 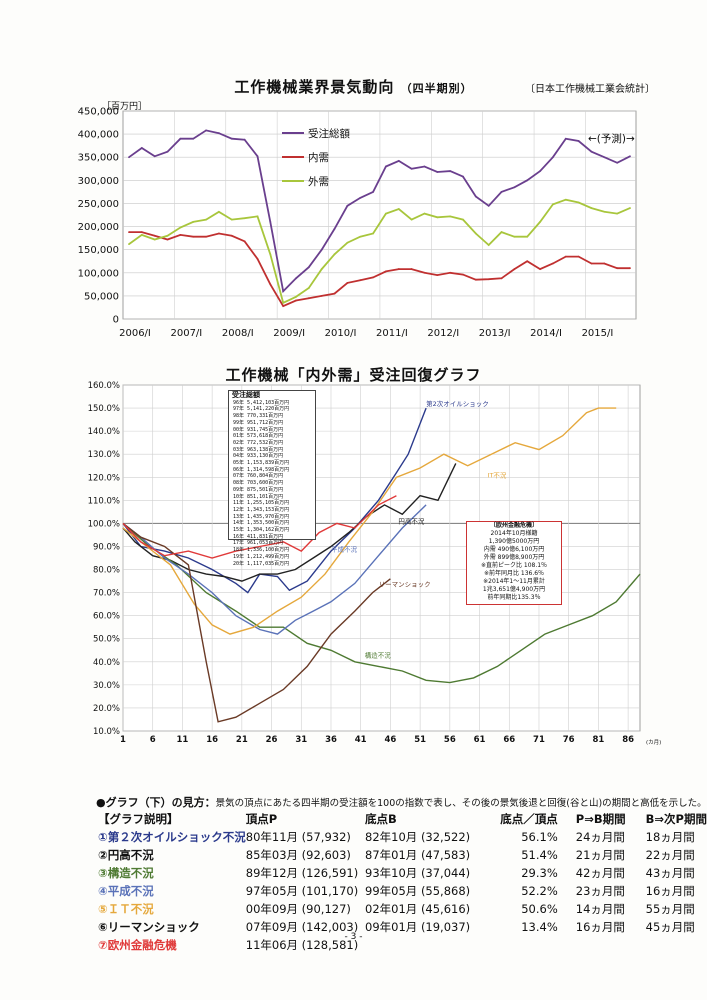 I want to click on cycle-table-cell: ③構造不況, so click(x=126, y=873).